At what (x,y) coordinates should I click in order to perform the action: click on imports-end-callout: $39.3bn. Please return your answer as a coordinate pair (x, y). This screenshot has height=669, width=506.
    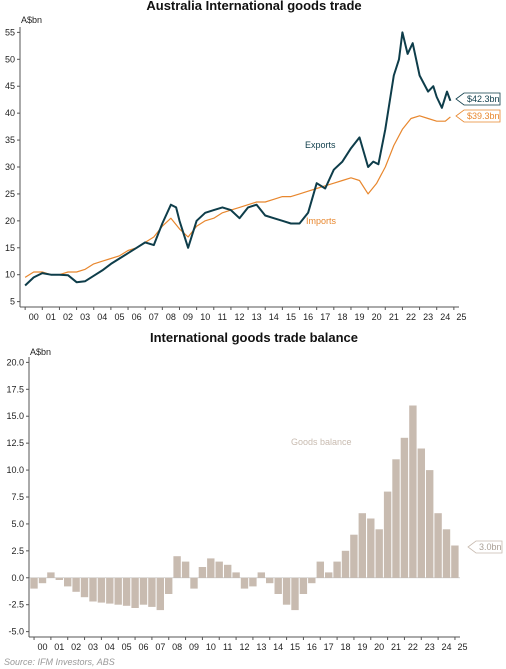
    Looking at the image, I should click on (478, 116).